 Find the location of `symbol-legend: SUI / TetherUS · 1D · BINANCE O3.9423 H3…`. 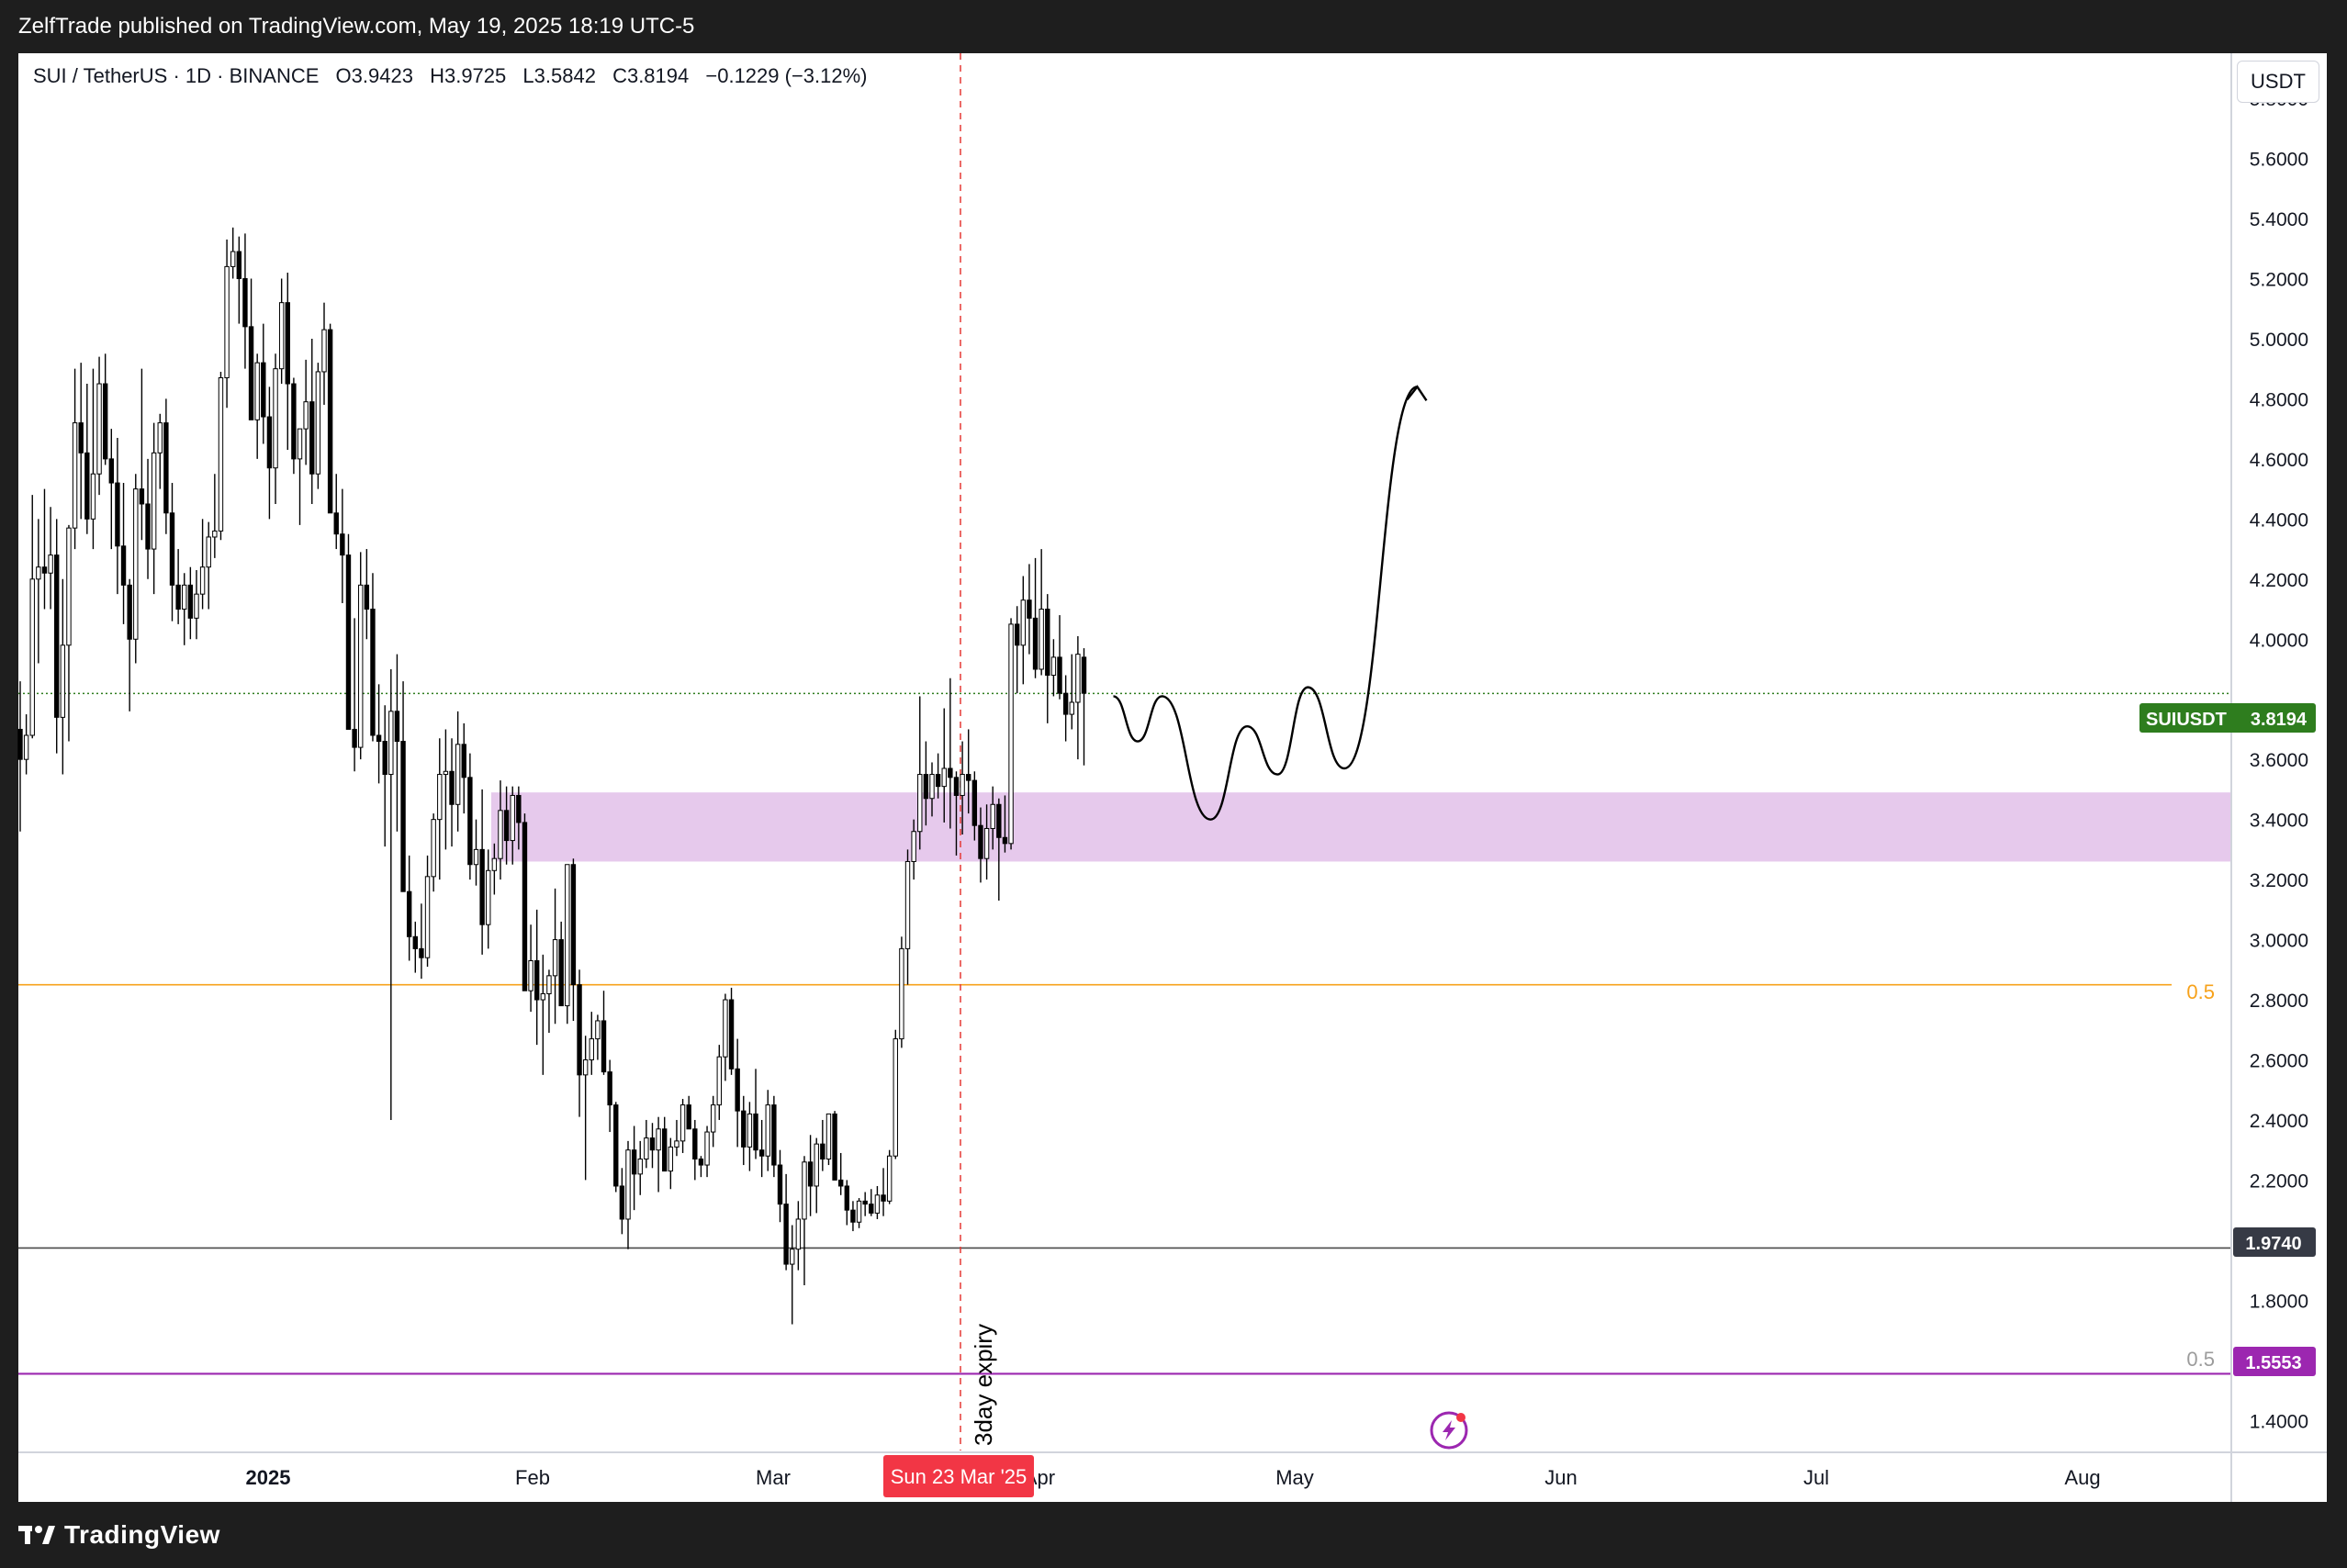

symbol-legend: SUI / TetherUS · 1D · BINANCE O3.9423 H3… is located at coordinates (450, 76).